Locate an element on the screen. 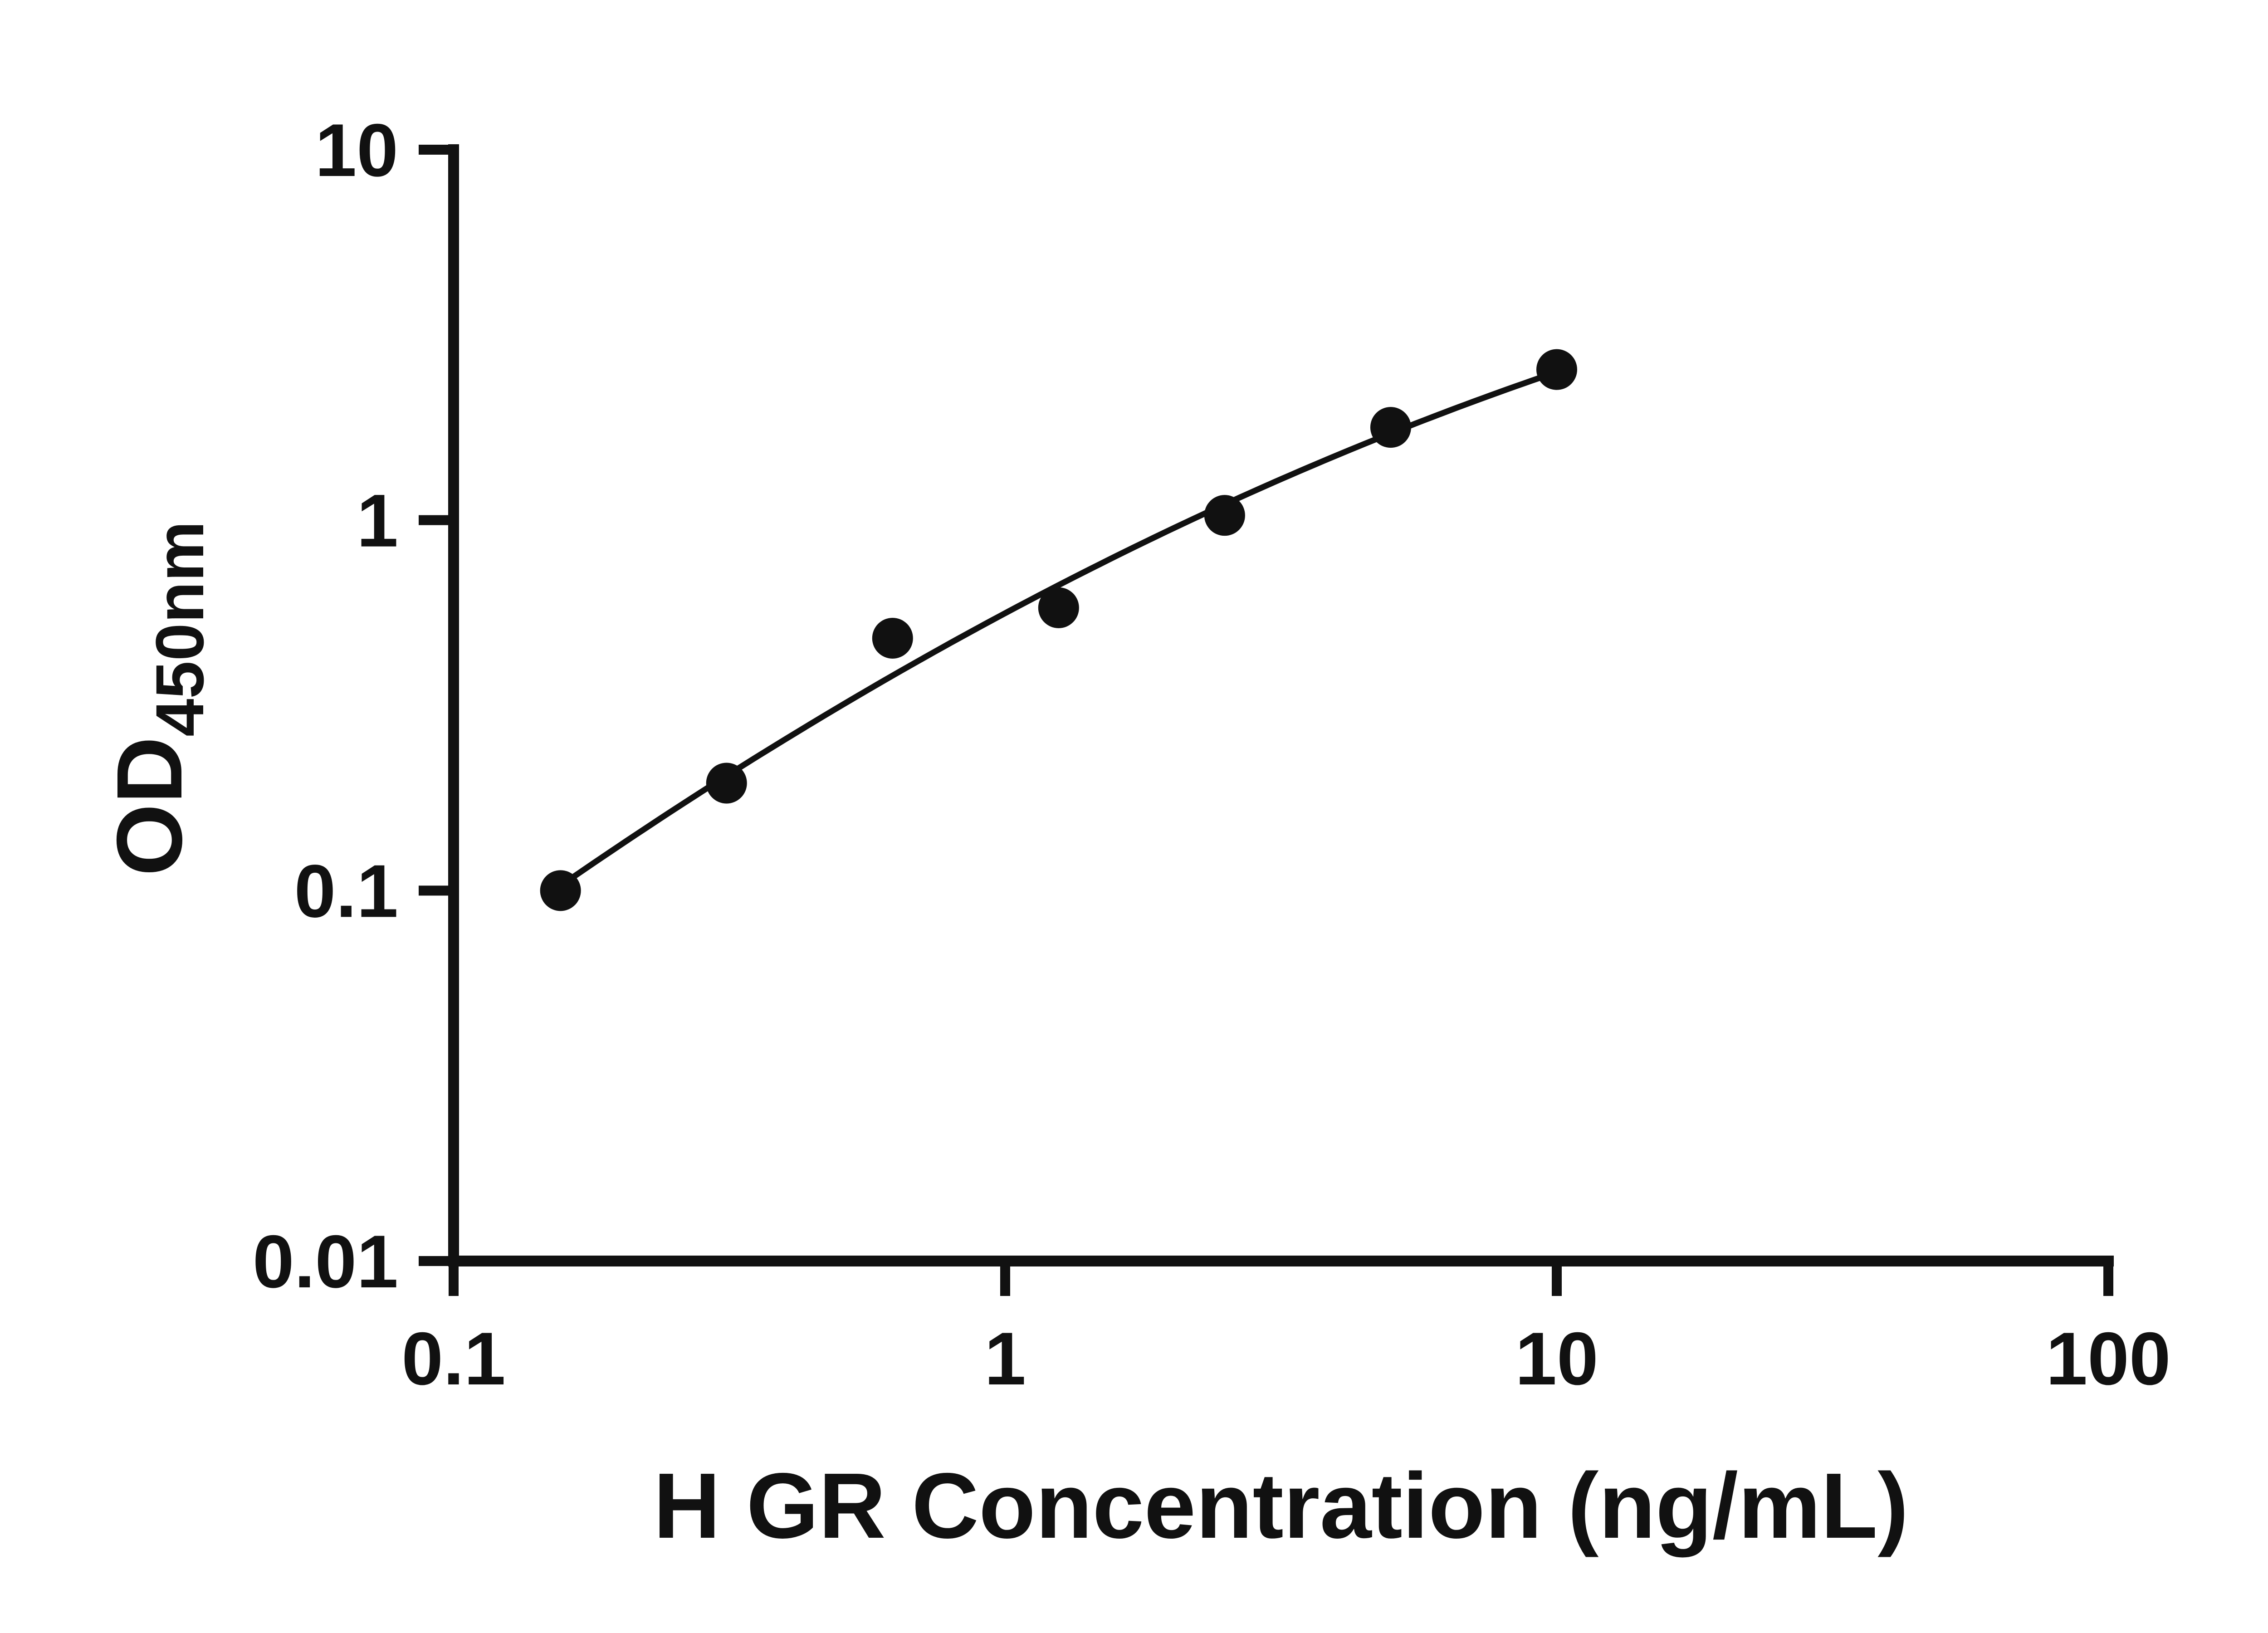 Image resolution: width=2268 pixels, height=1633 pixels. y-axis-title: OD450nm is located at coordinates (158, 698).